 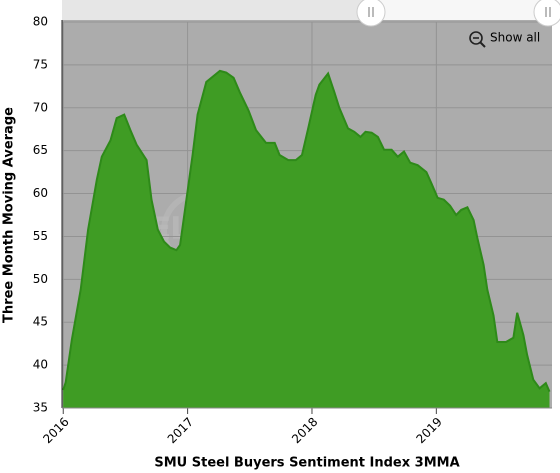 What do you see at coordinates (40, 193) in the screenshot?
I see `y-tick-label: 60` at bounding box center [40, 193].